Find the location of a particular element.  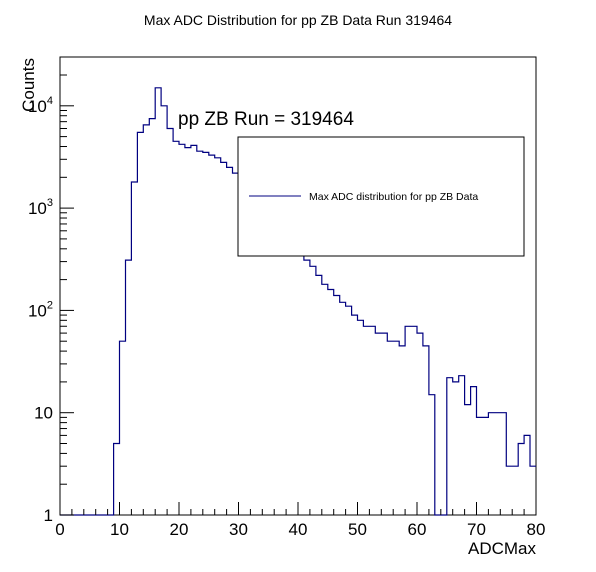

y-tick-label: 10³ is located at coordinates (40, 207).